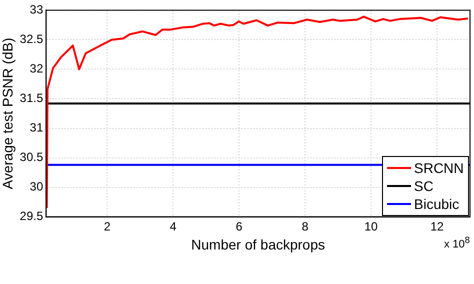 The image size is (474, 284). What do you see at coordinates (37, 127) in the screenshot?
I see `y-tick-label: 31` at bounding box center [37, 127].